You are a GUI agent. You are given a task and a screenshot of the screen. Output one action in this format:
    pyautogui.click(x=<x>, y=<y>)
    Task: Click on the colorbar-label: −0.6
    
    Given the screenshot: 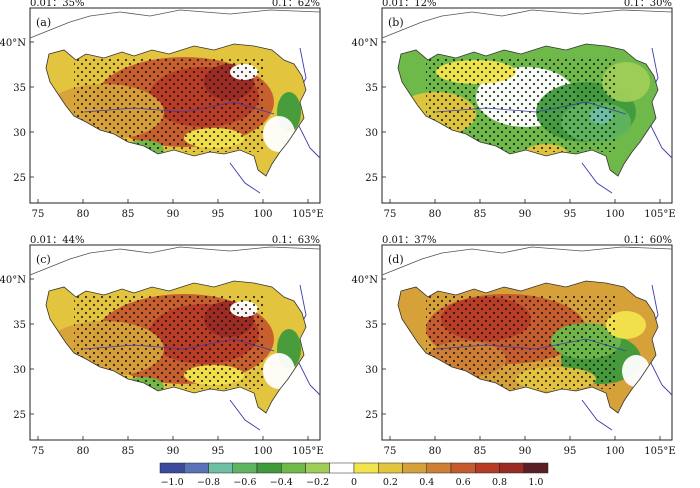 What is the action you would take?
    pyautogui.click(x=244, y=482)
    